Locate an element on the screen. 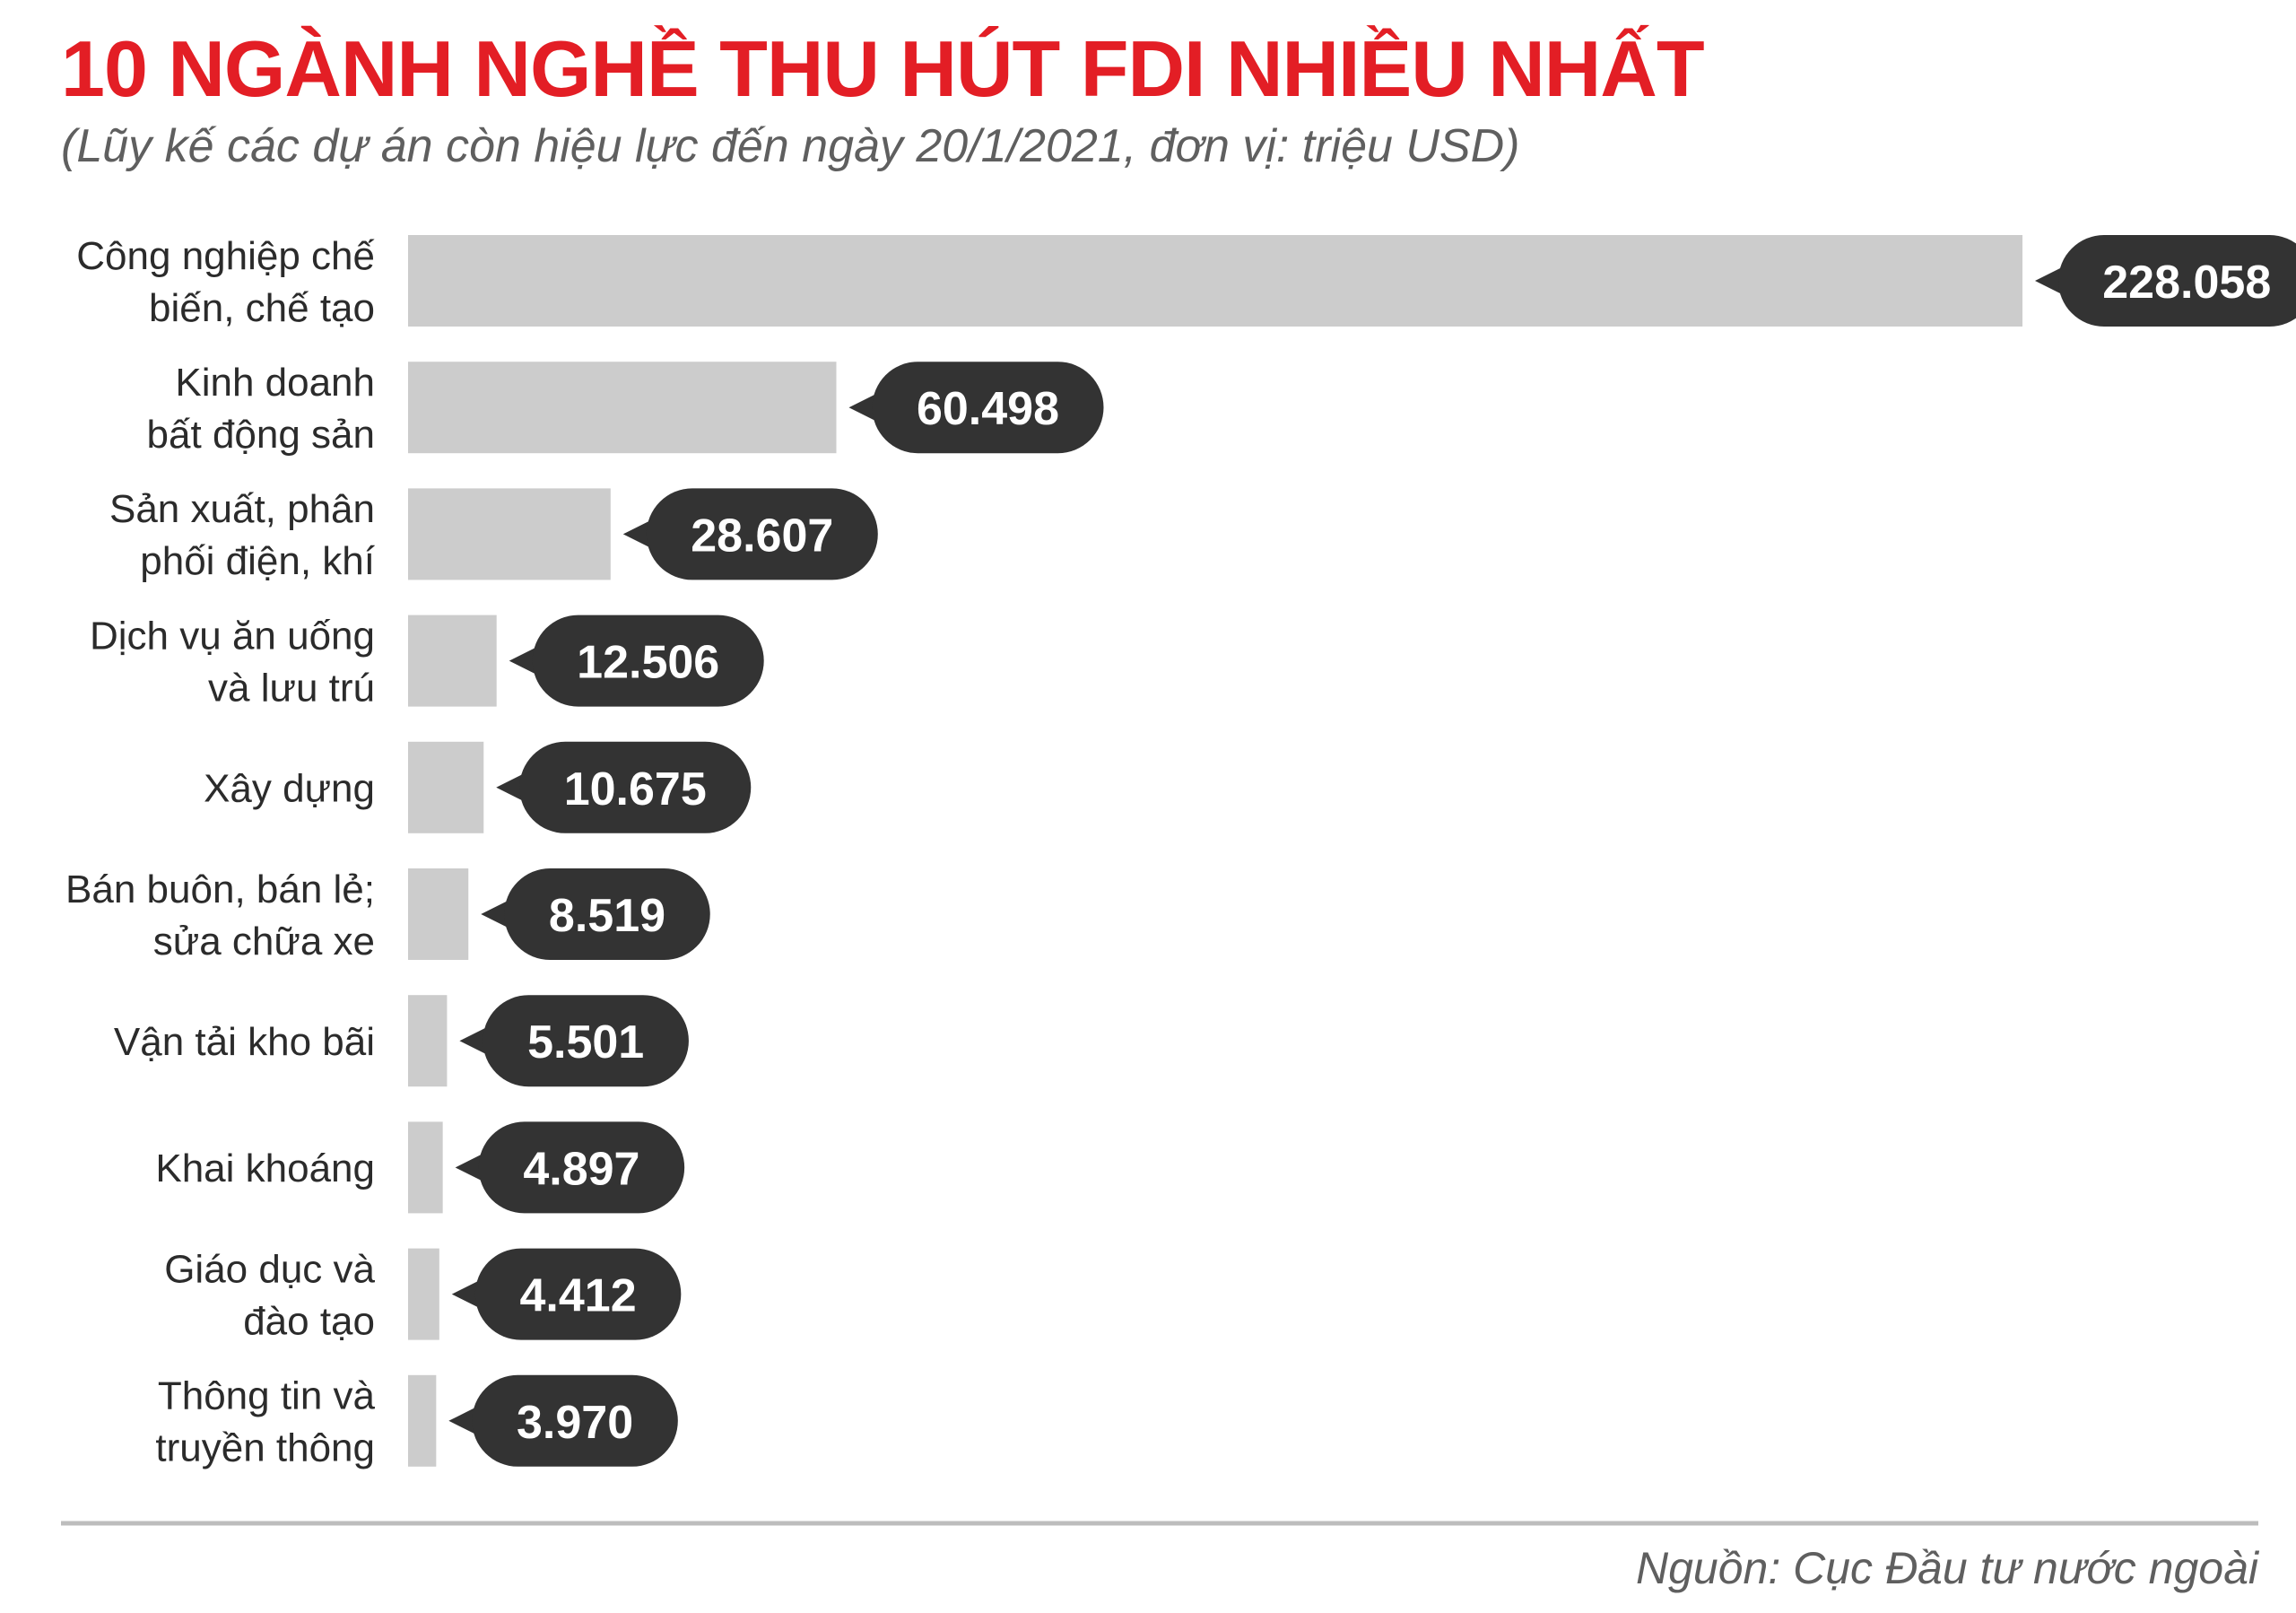  value-bubble-0: 228.058 is located at coordinates (2165, 281).